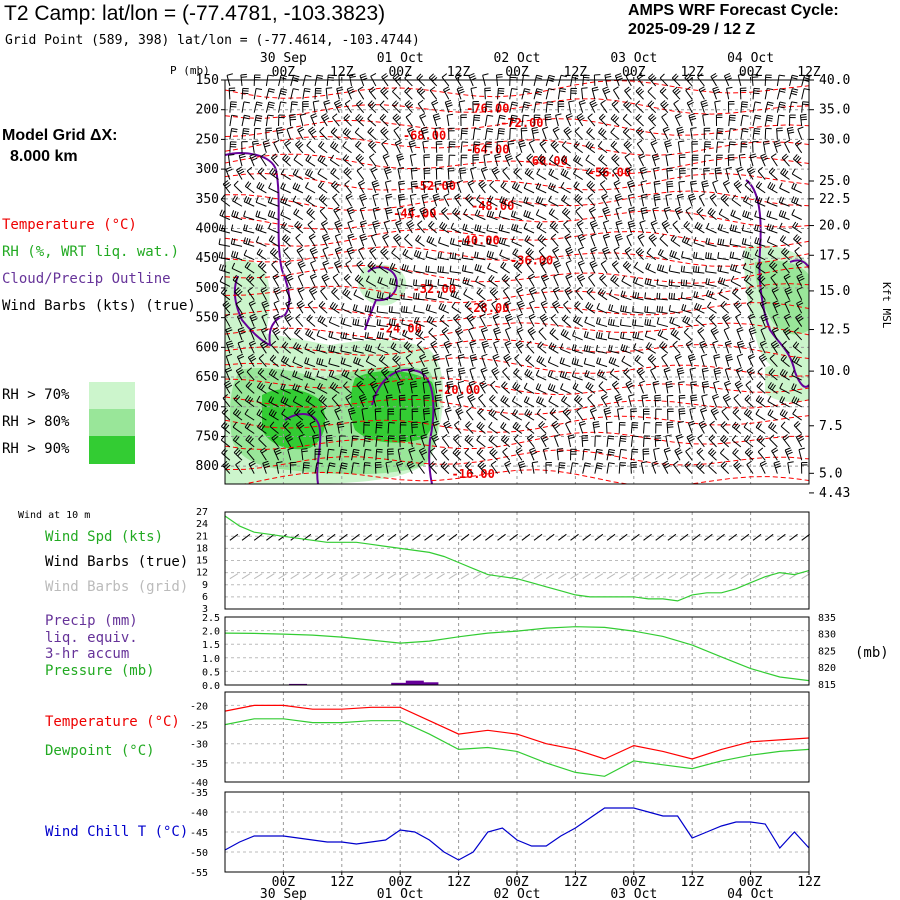  I want to click on height-tick-label: 20.0, so click(834, 226).